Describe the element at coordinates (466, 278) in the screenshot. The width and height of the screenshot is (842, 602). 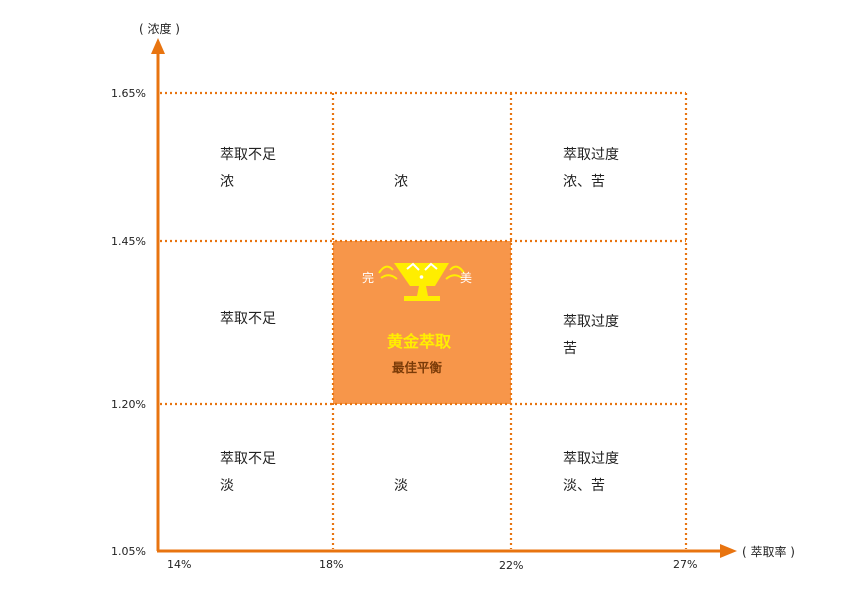
I see `perfect-right-char: 美` at that location.